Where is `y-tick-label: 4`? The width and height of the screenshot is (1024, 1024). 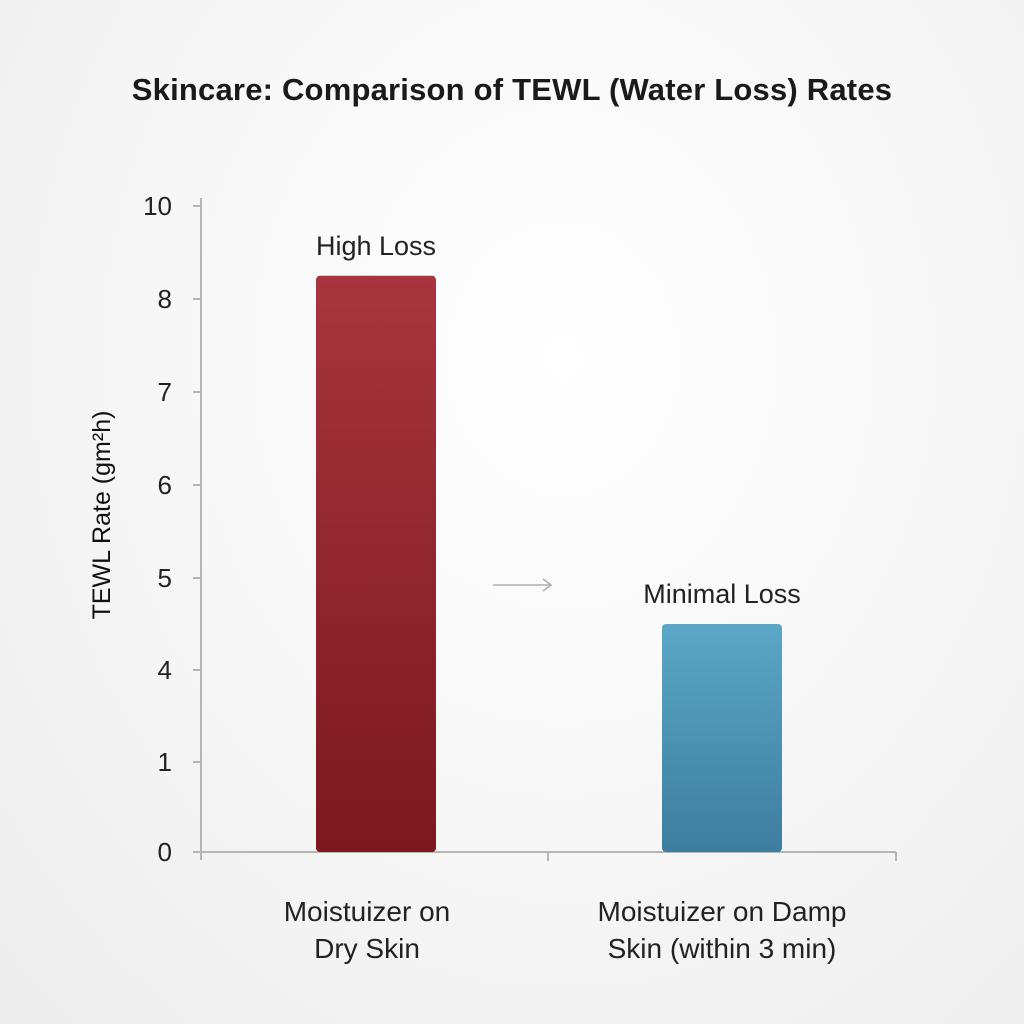 y-tick-label: 4 is located at coordinates (165, 670).